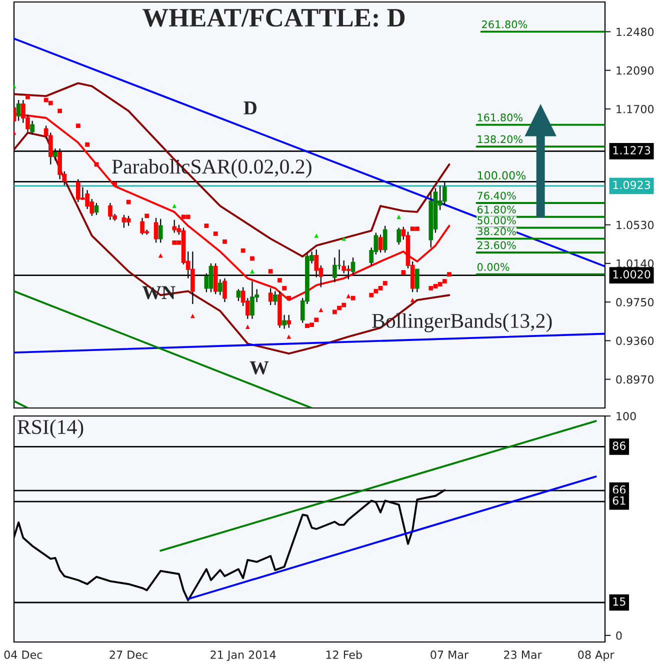 This screenshot has height=672, width=666. I want to click on series-label: 76.40%, so click(497, 196).